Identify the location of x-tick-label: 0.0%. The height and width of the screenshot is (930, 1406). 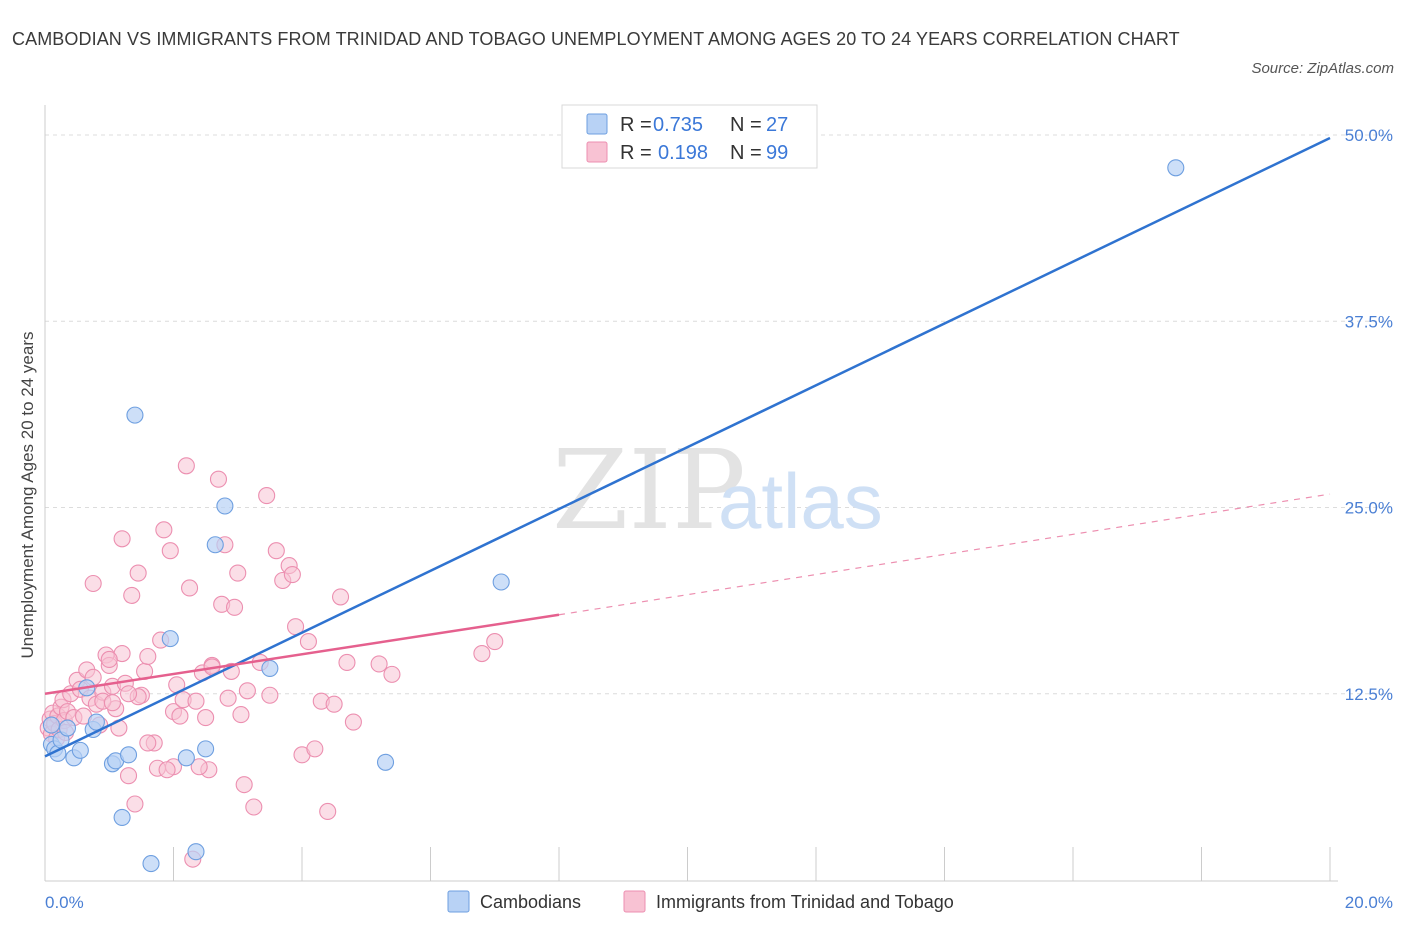
(64, 902).